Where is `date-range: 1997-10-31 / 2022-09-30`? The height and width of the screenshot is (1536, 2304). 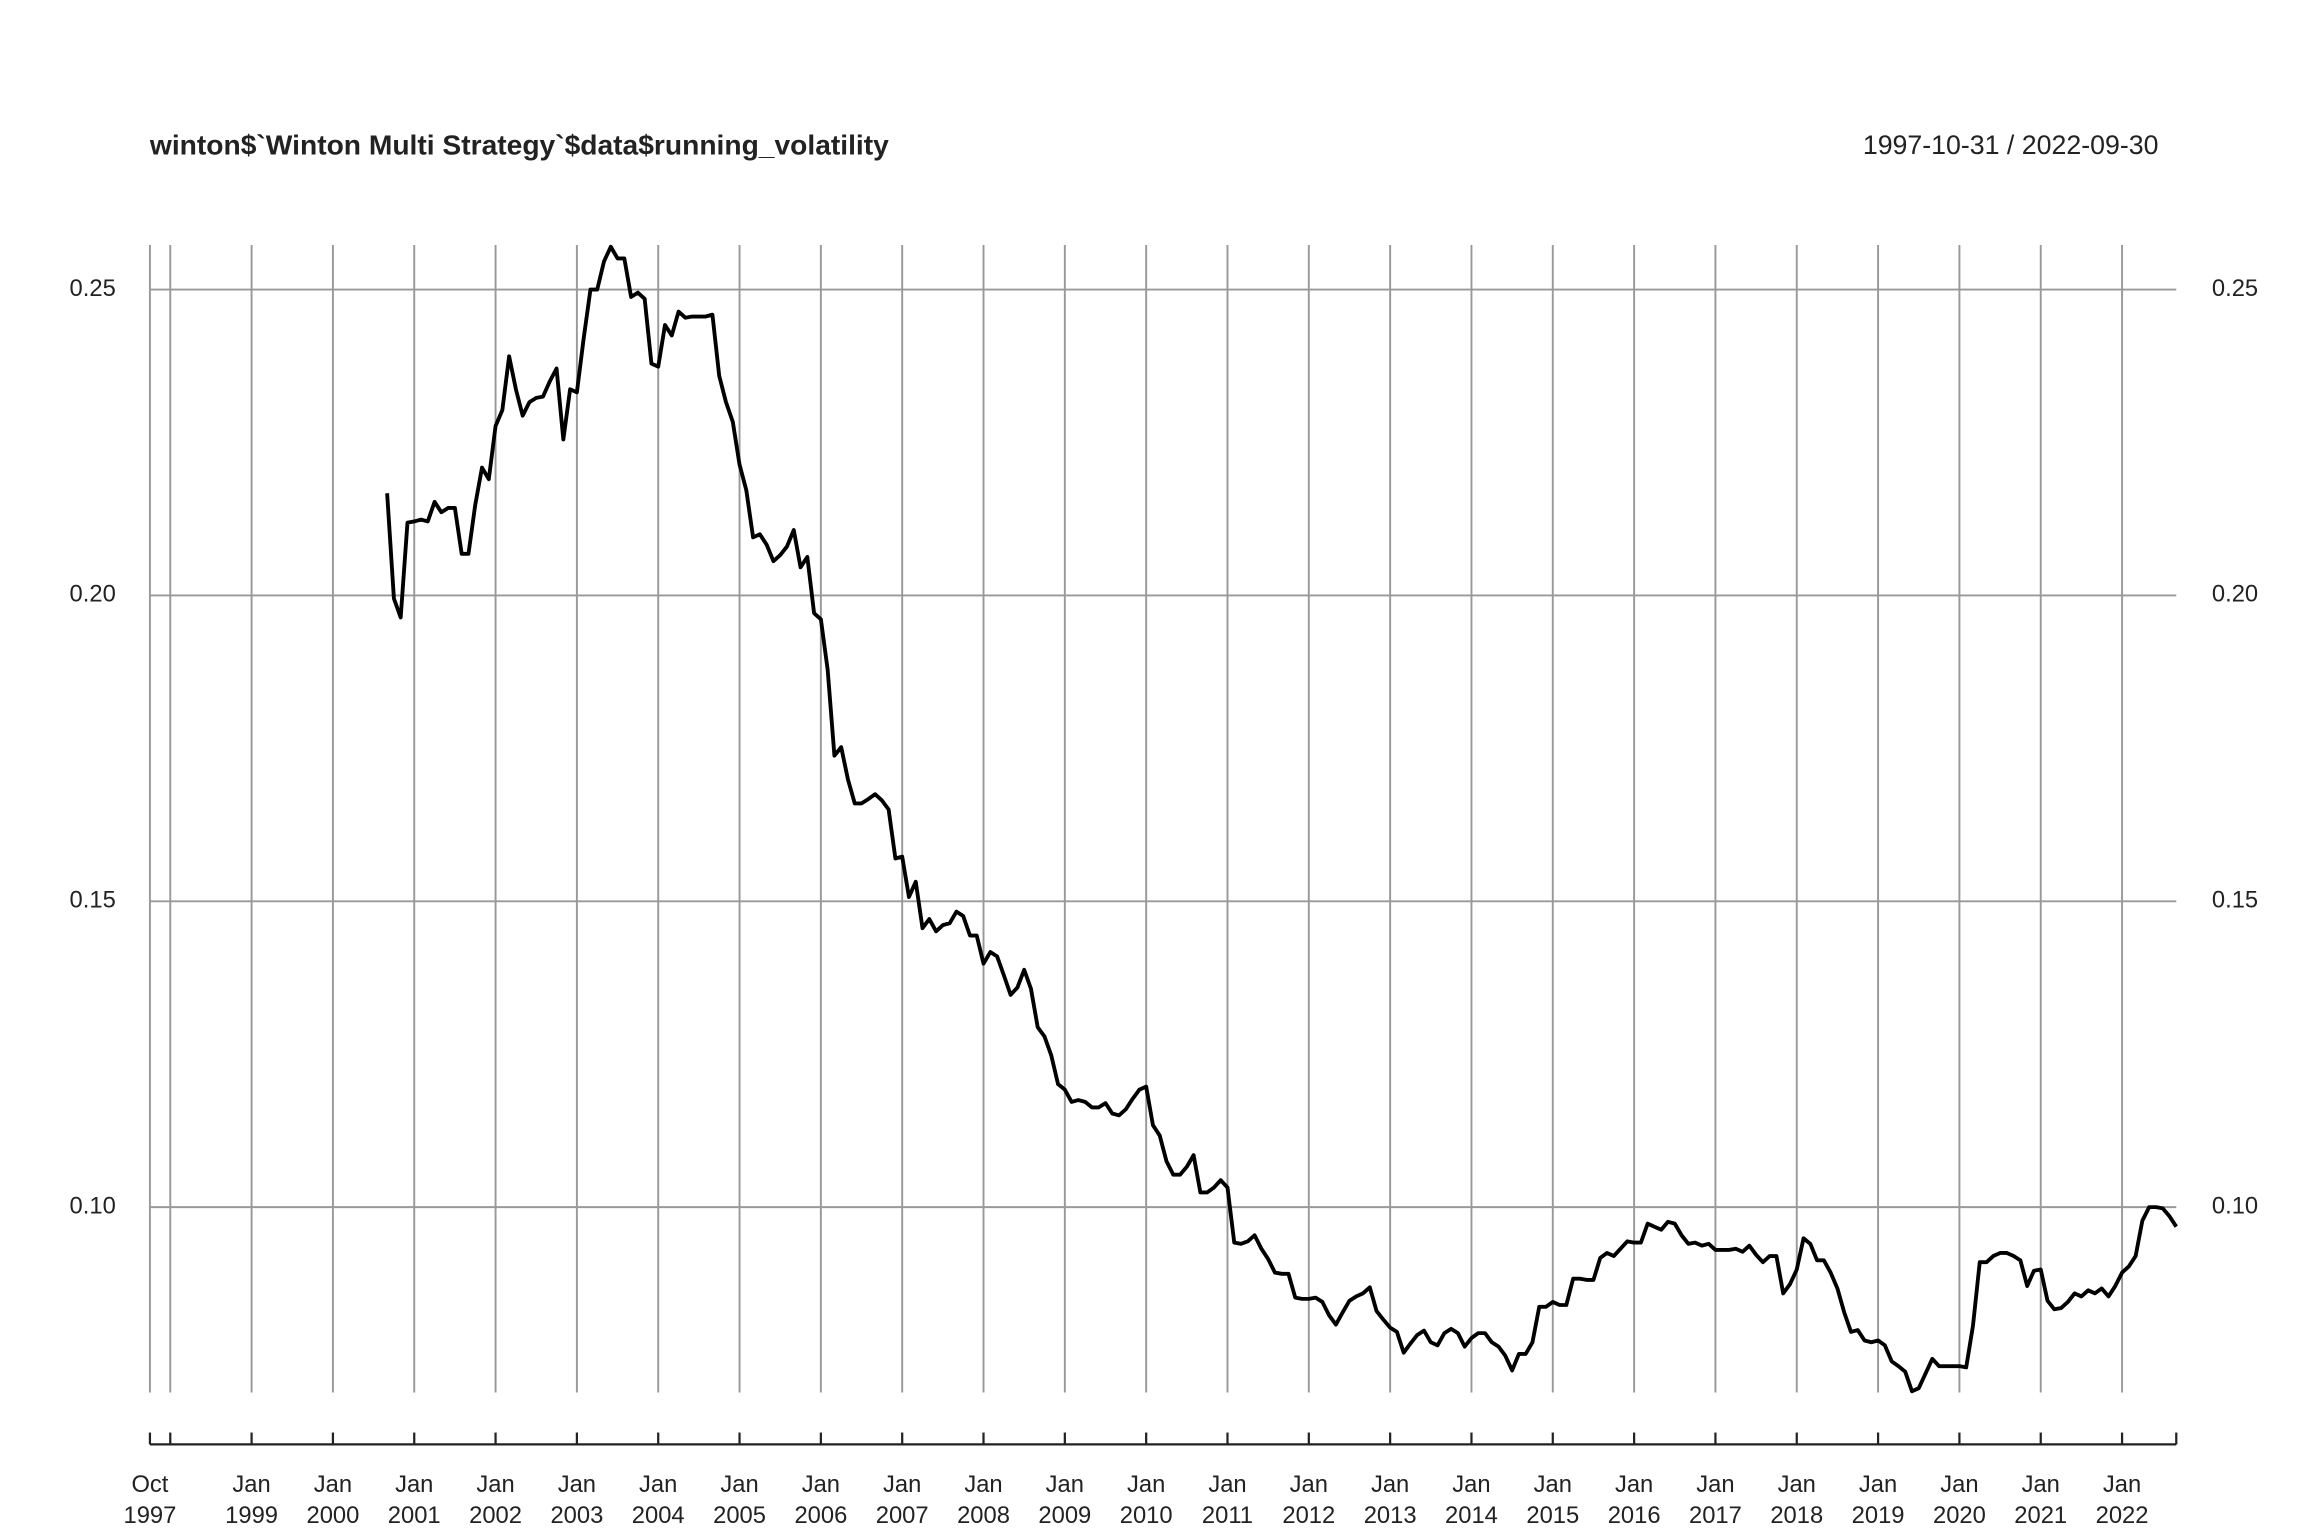 date-range: 1997-10-31 / 2022-09-30 is located at coordinates (2011, 145).